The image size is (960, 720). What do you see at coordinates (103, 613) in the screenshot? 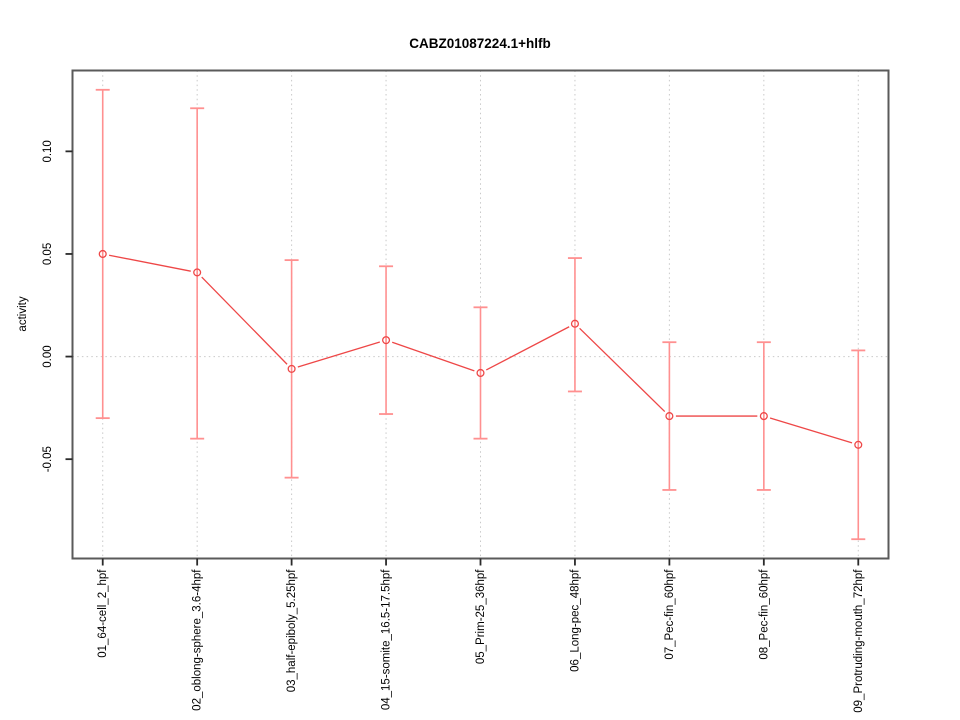
I see `x-tick-label: 01_64-cell_2_hpf` at bounding box center [103, 613].